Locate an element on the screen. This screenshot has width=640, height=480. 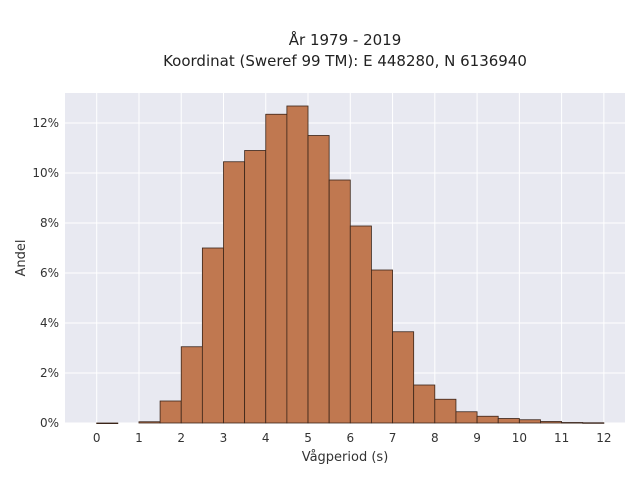
x-tick-label: 10 is located at coordinates (519, 438).